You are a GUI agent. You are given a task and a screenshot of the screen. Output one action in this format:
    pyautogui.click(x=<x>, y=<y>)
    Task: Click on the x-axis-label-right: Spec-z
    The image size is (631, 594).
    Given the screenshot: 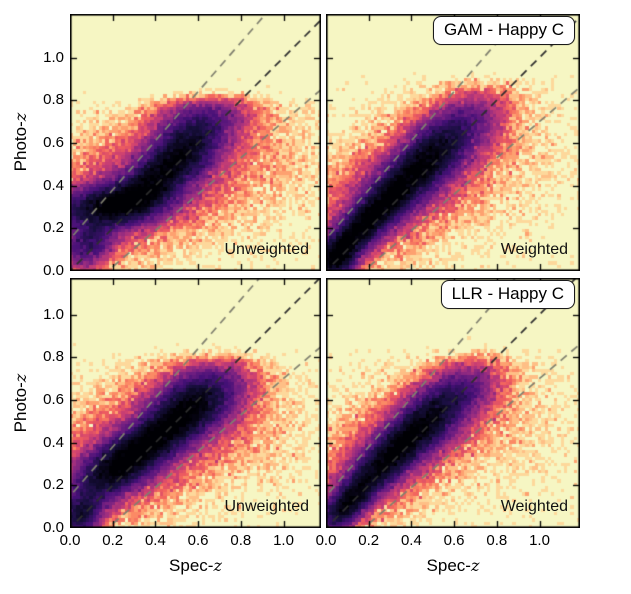 What is the action you would take?
    pyautogui.click(x=453, y=565)
    